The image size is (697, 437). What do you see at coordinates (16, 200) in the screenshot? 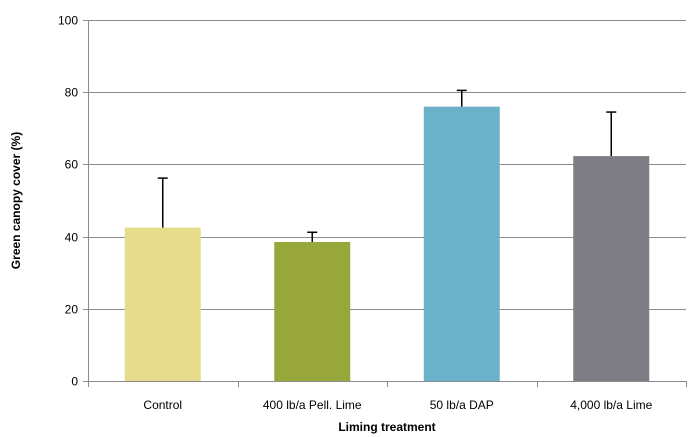
I see `y-axis-title: Green canopy cover (%)` at bounding box center [16, 200].